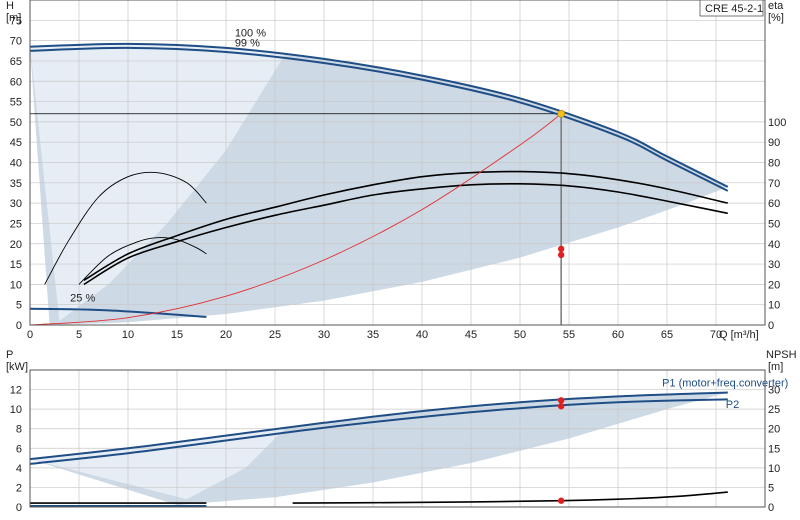  I want to click on eta-tick-label: 90, so click(774, 143).